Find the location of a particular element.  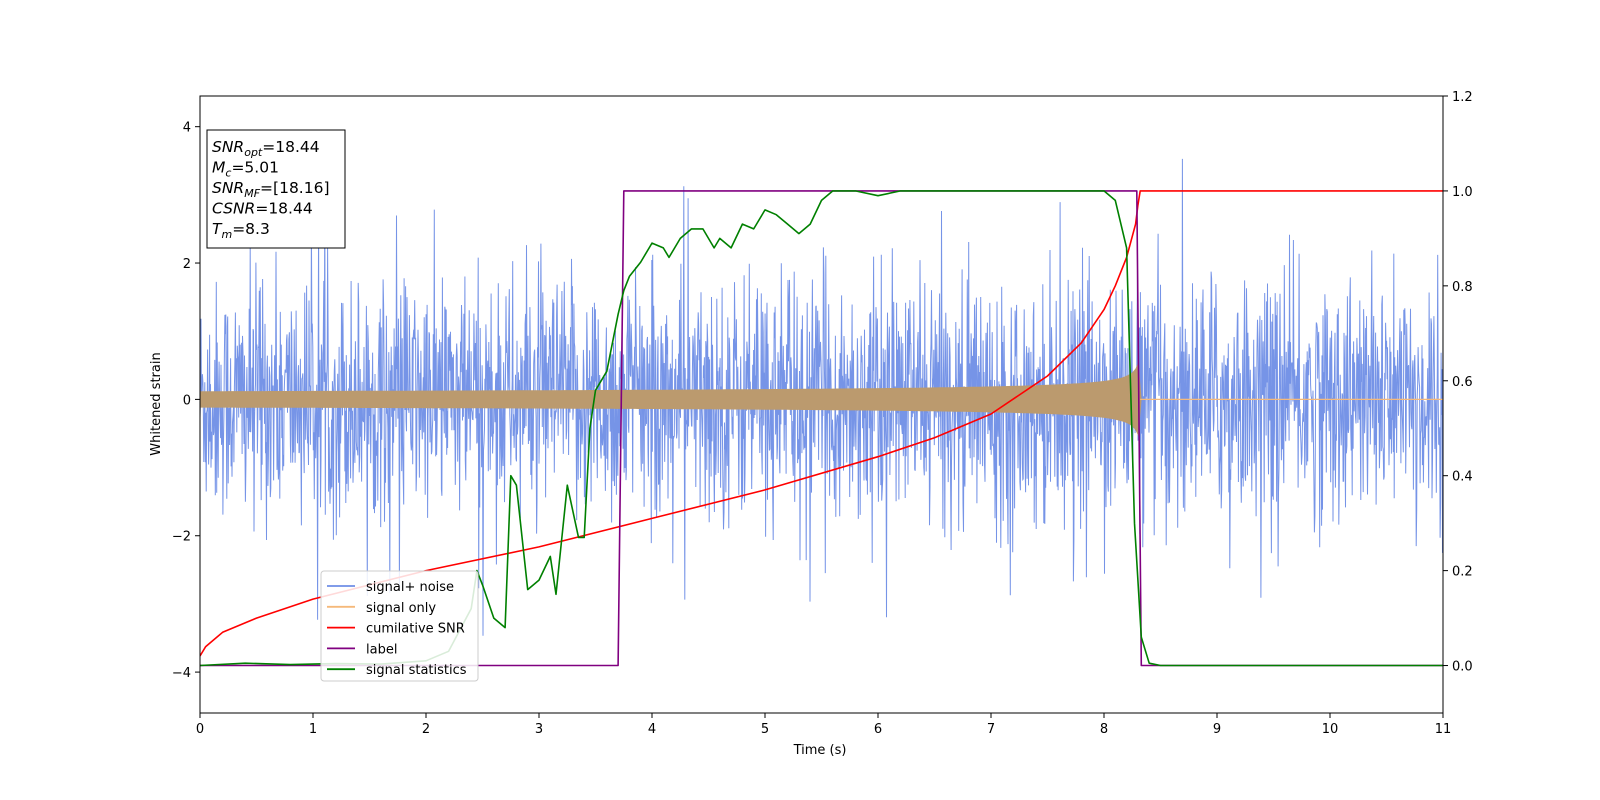

x-axis: 0 1 2 3 4 5 6 7 8 9 10 11 is located at coordinates (823, 725).